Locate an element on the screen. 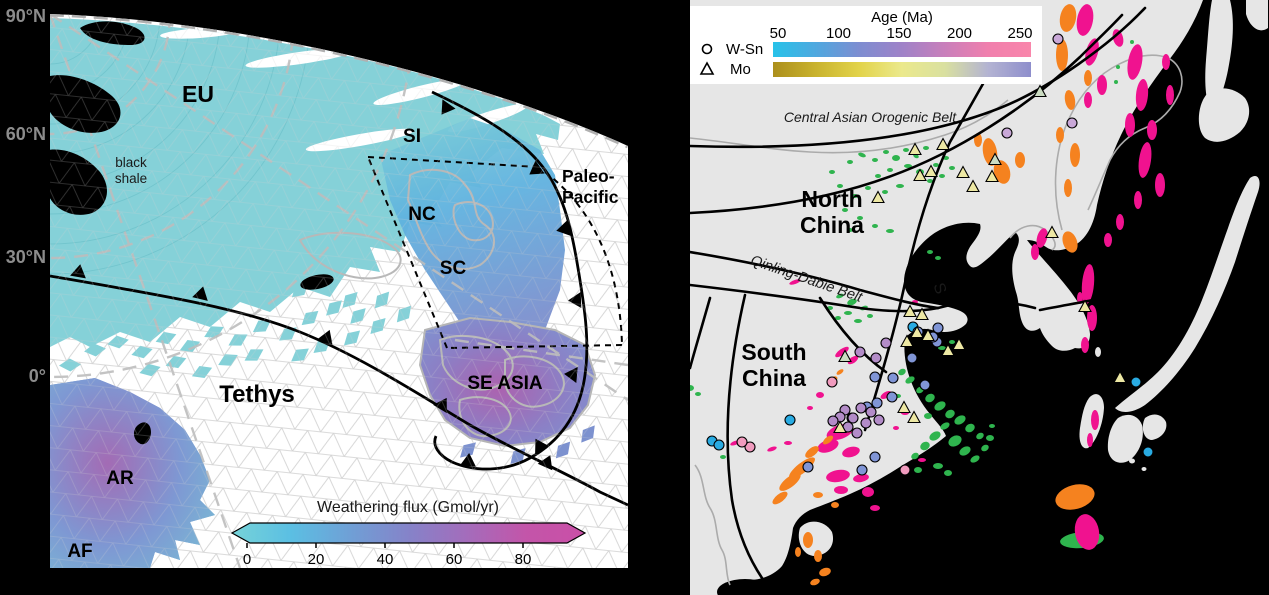  weathering-flux-colorbar: Weathering flux (Gmol/yr) 0 20 40 60 80 is located at coordinates (408, 533).